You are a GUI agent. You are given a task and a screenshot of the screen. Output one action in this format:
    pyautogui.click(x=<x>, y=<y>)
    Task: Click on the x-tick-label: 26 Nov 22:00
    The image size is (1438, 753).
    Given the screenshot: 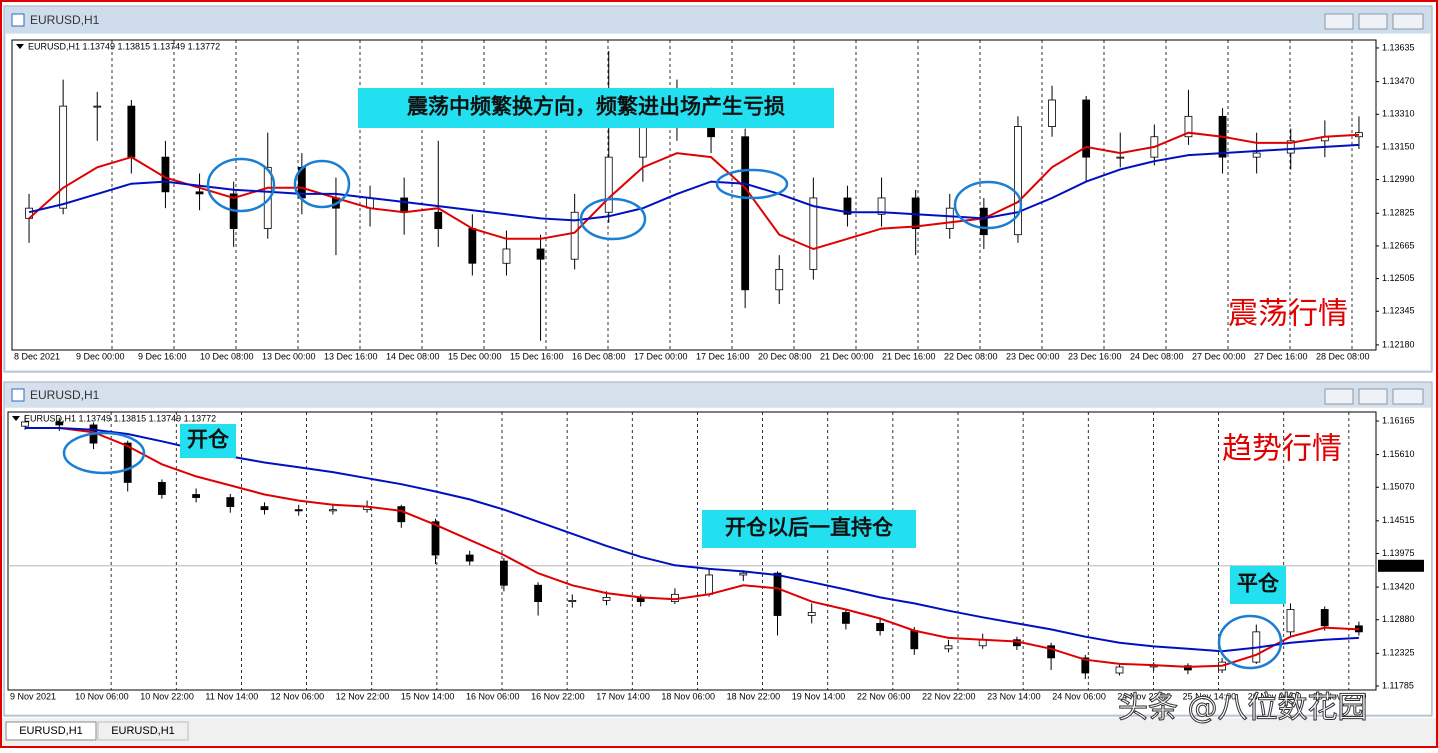 What is the action you would take?
    pyautogui.click(x=1340, y=696)
    